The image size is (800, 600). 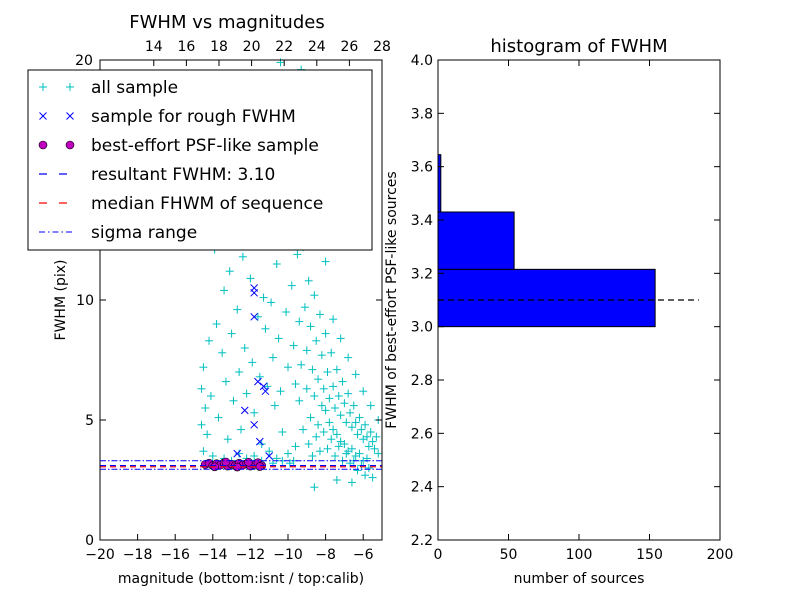 I want to click on top-x-tick-label: 20, so click(x=252, y=47).